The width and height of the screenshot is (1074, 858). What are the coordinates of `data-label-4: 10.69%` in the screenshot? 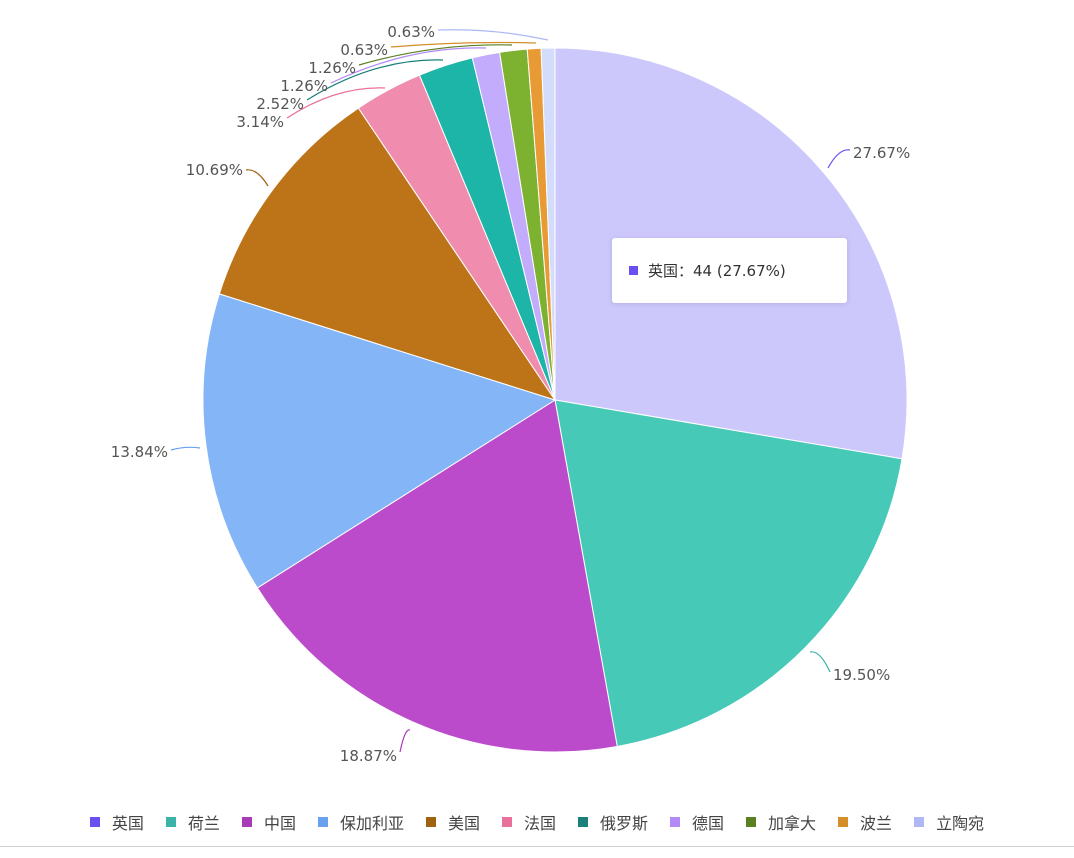 It's located at (214, 170).